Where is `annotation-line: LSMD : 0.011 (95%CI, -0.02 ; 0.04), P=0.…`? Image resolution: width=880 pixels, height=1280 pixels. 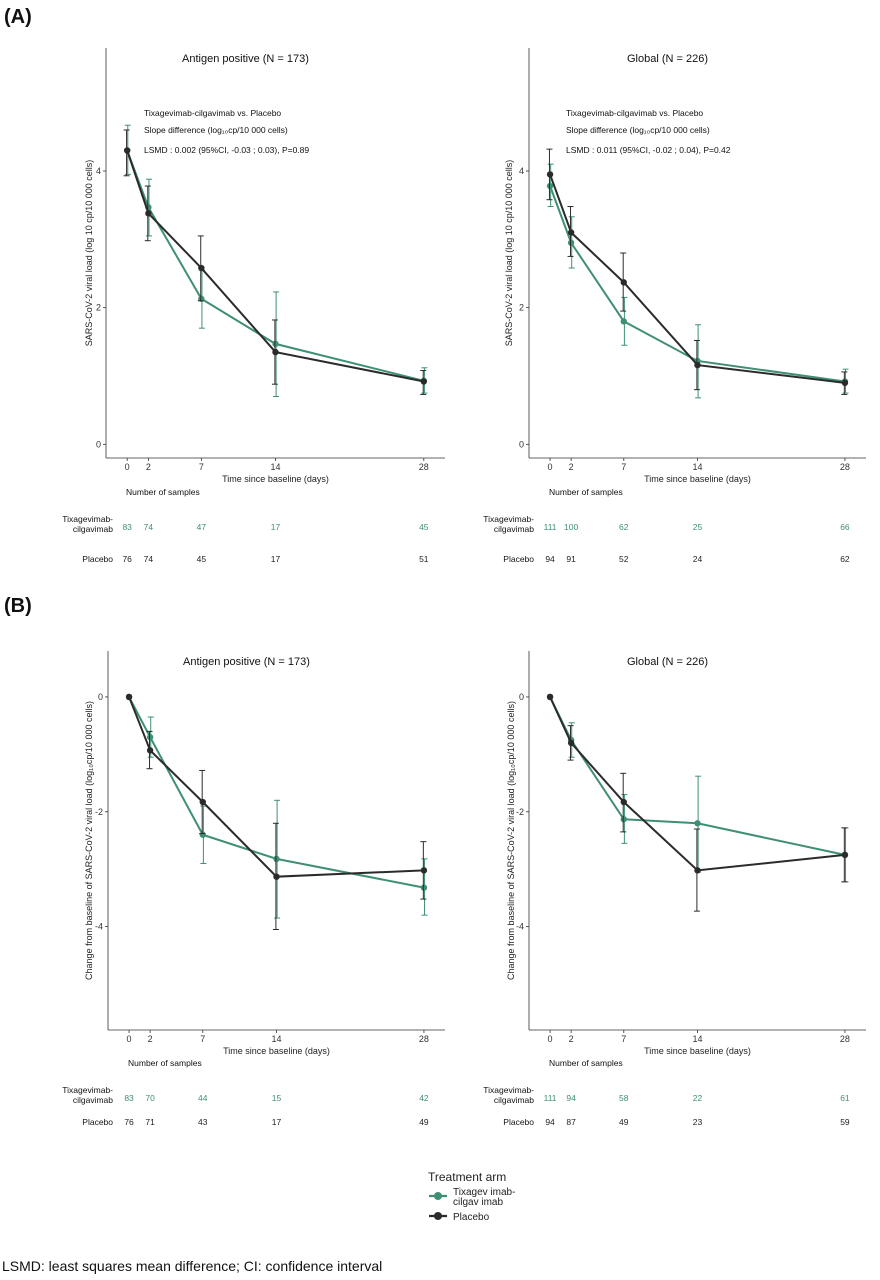 annotation-line: LSMD : 0.011 (95%CI, -0.02 ; 0.04), P=0.… is located at coordinates (648, 150).